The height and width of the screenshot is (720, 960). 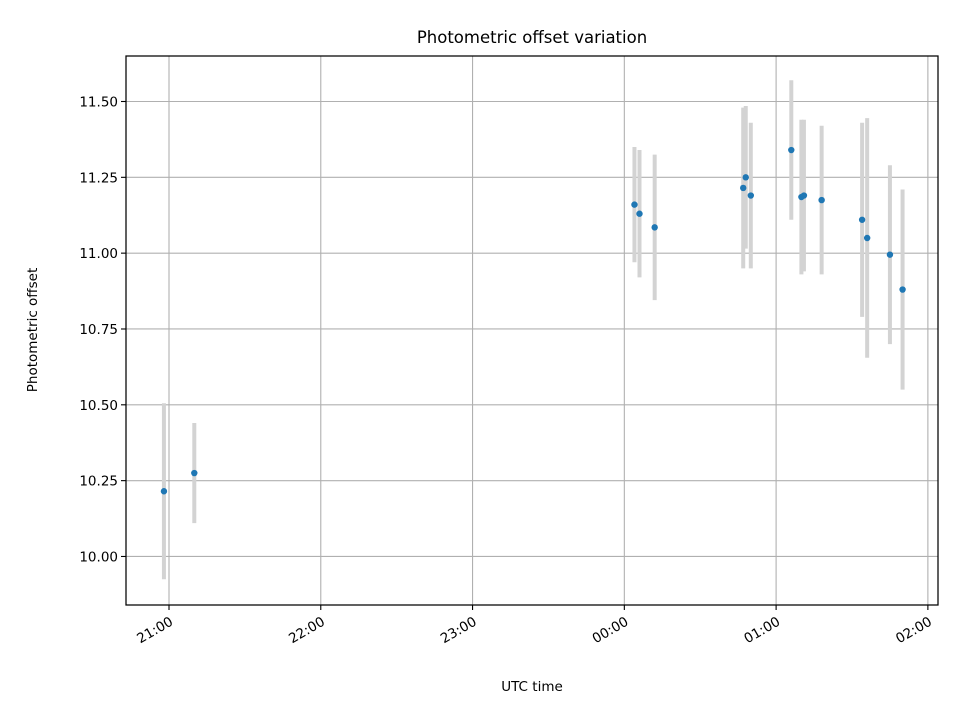 What do you see at coordinates (98, 482) in the screenshot?
I see `y-tick-label: 10.25` at bounding box center [98, 482].